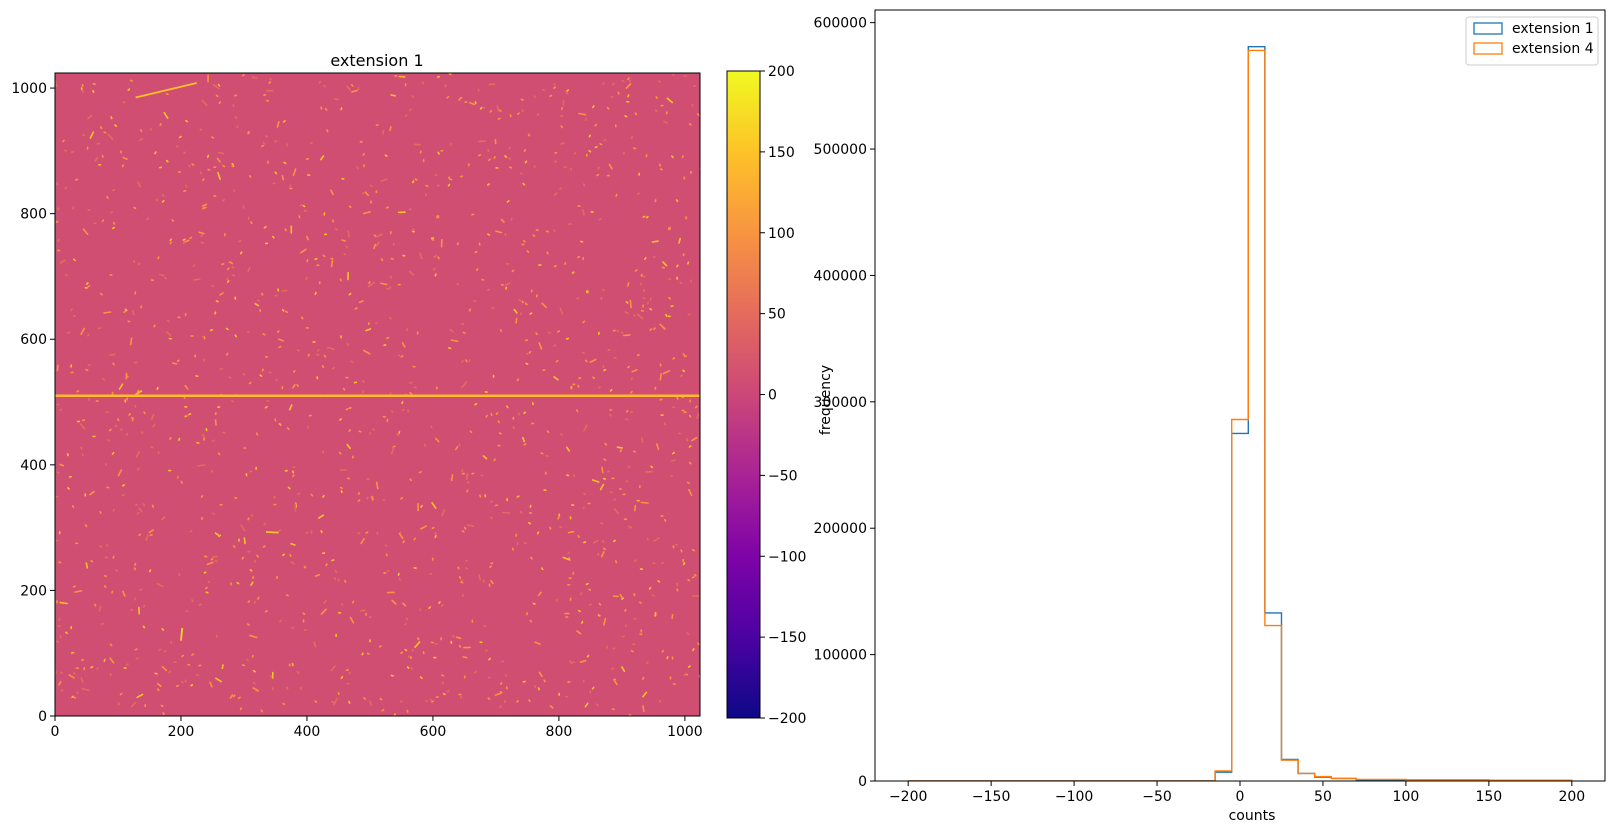 This screenshot has height=833, width=1614. Describe the element at coordinates (33, 215) in the screenshot. I see `heatmap-y-tick-label: 800` at that location.